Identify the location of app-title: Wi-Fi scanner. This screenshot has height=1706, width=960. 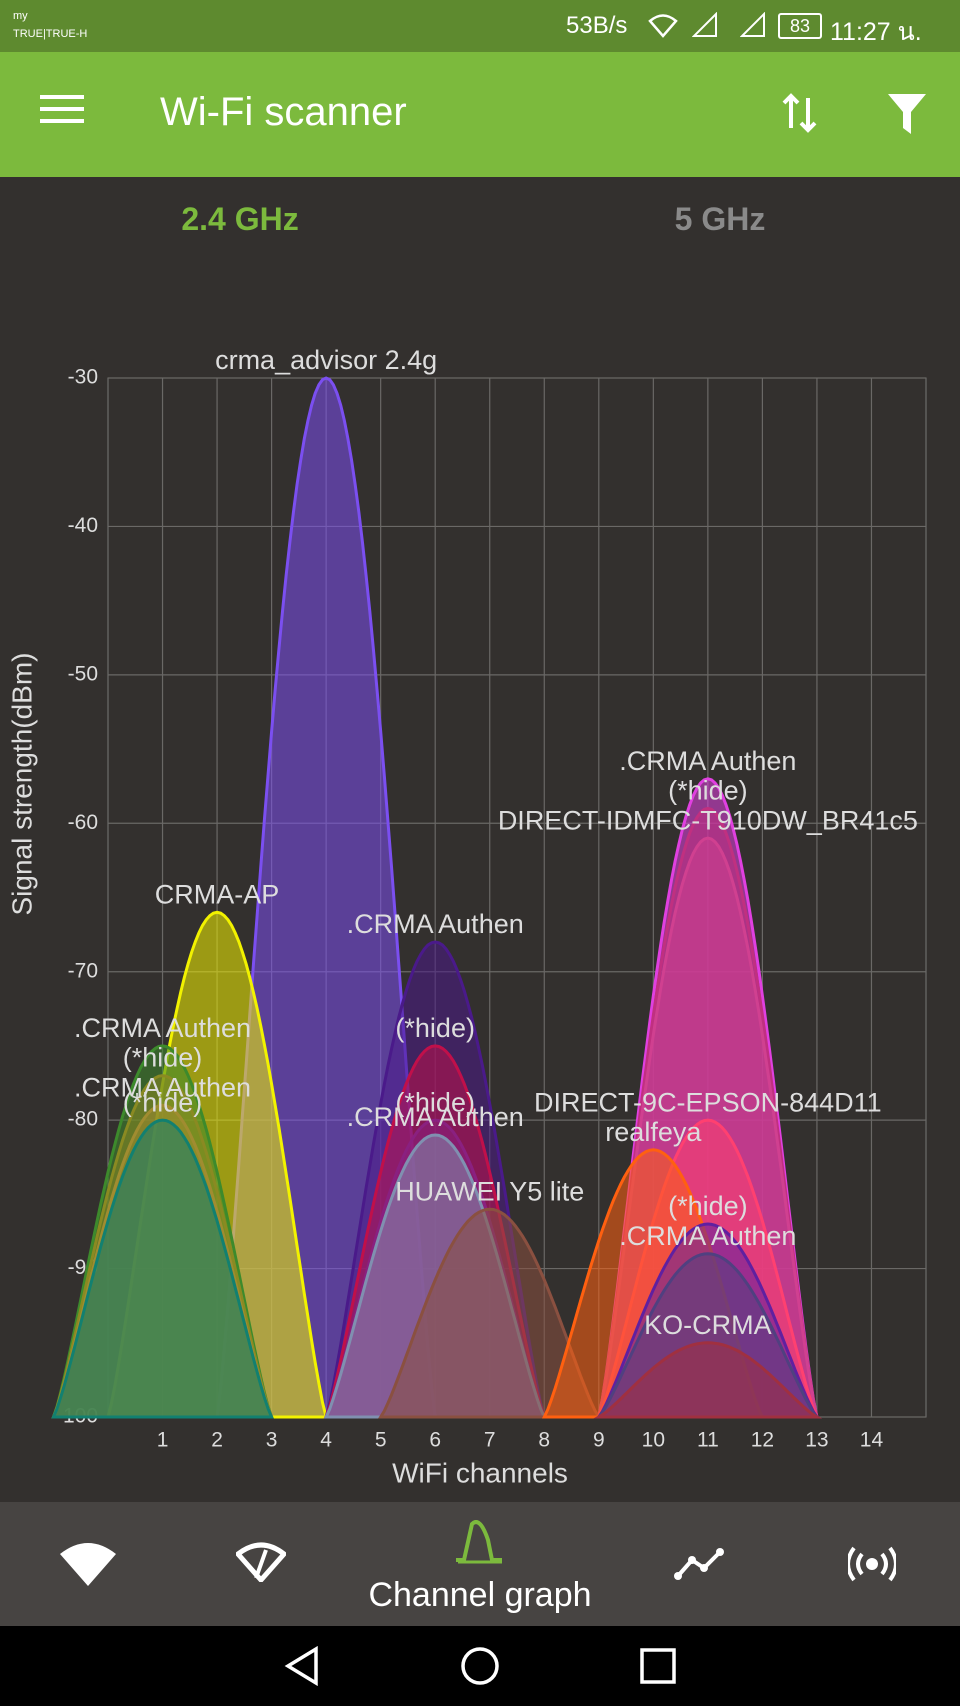
(283, 112).